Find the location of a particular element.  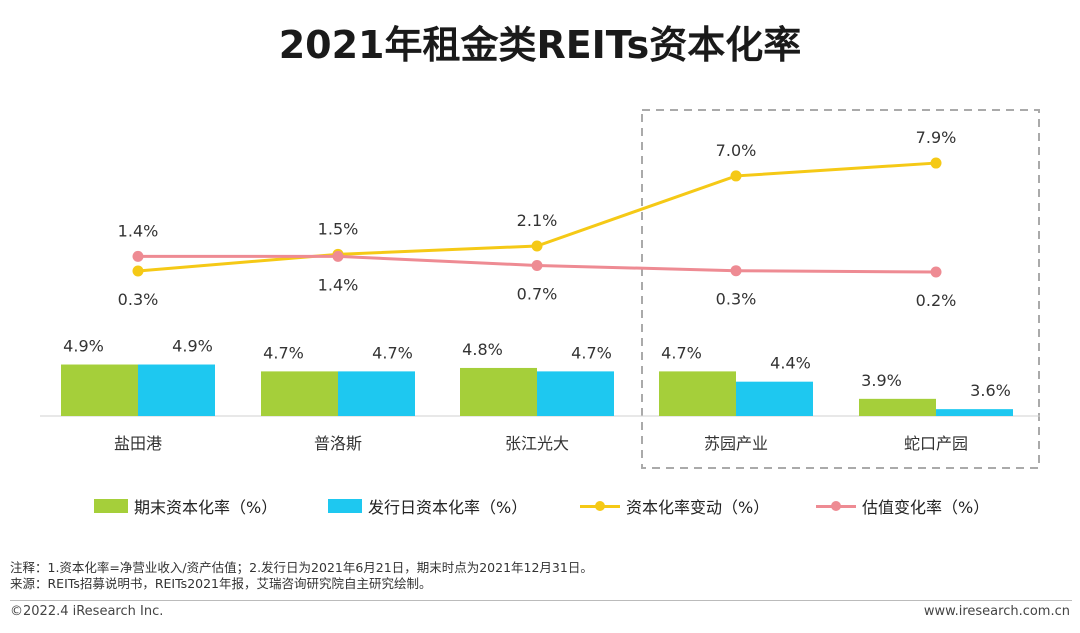

category-label: 张江光大 is located at coordinates (537, 443).